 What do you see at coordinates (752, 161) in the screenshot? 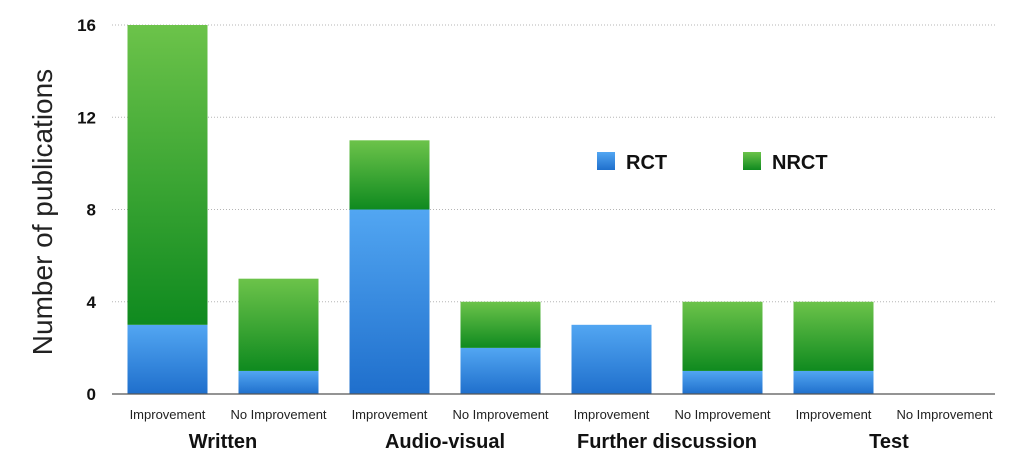
I see `legend-swatch-nrct` at bounding box center [752, 161].